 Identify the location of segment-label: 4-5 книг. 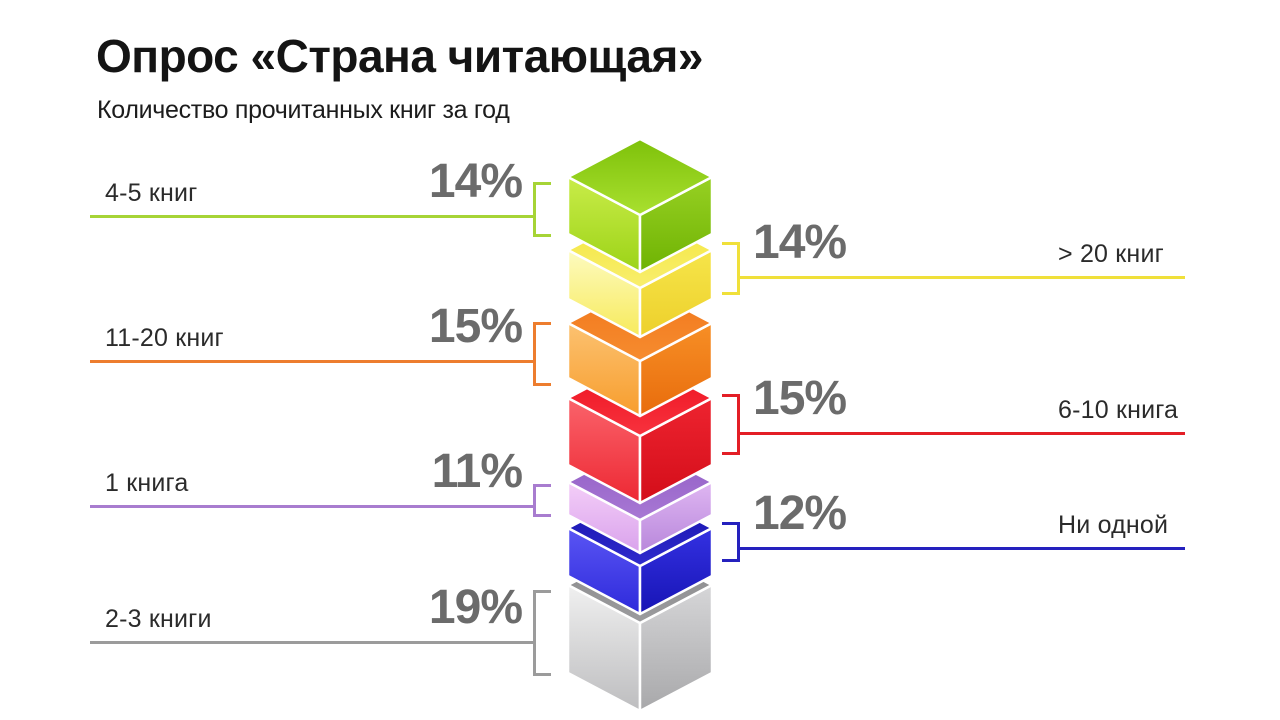
(151, 193).